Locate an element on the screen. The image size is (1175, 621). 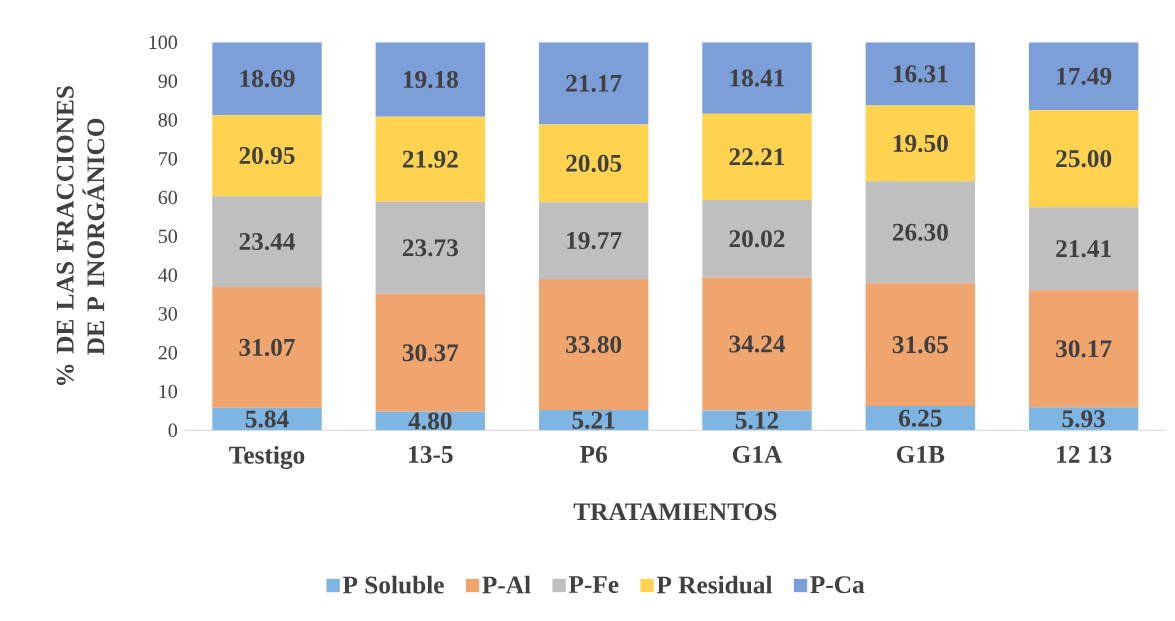
data-label: 19.77 is located at coordinates (594, 241).